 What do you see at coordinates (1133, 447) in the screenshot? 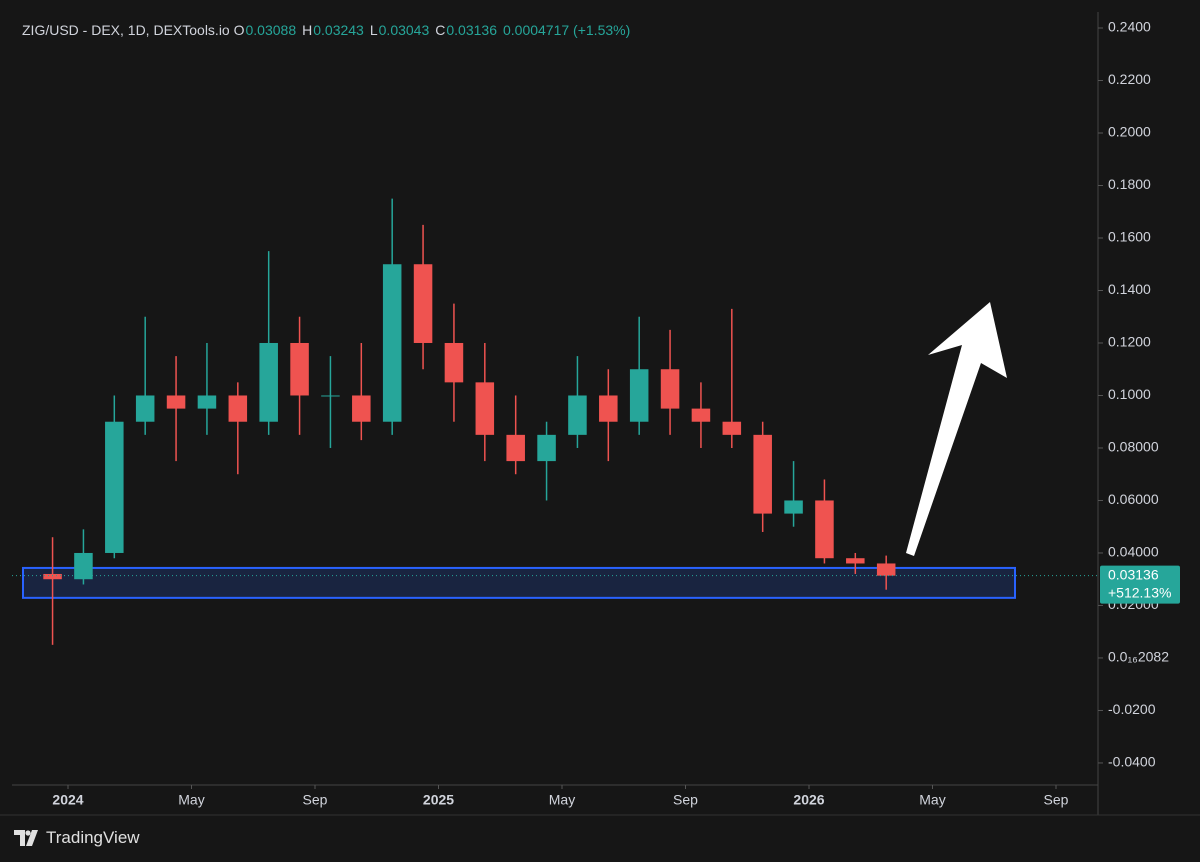
I see `y-tick-label: 0.08000` at bounding box center [1133, 447].